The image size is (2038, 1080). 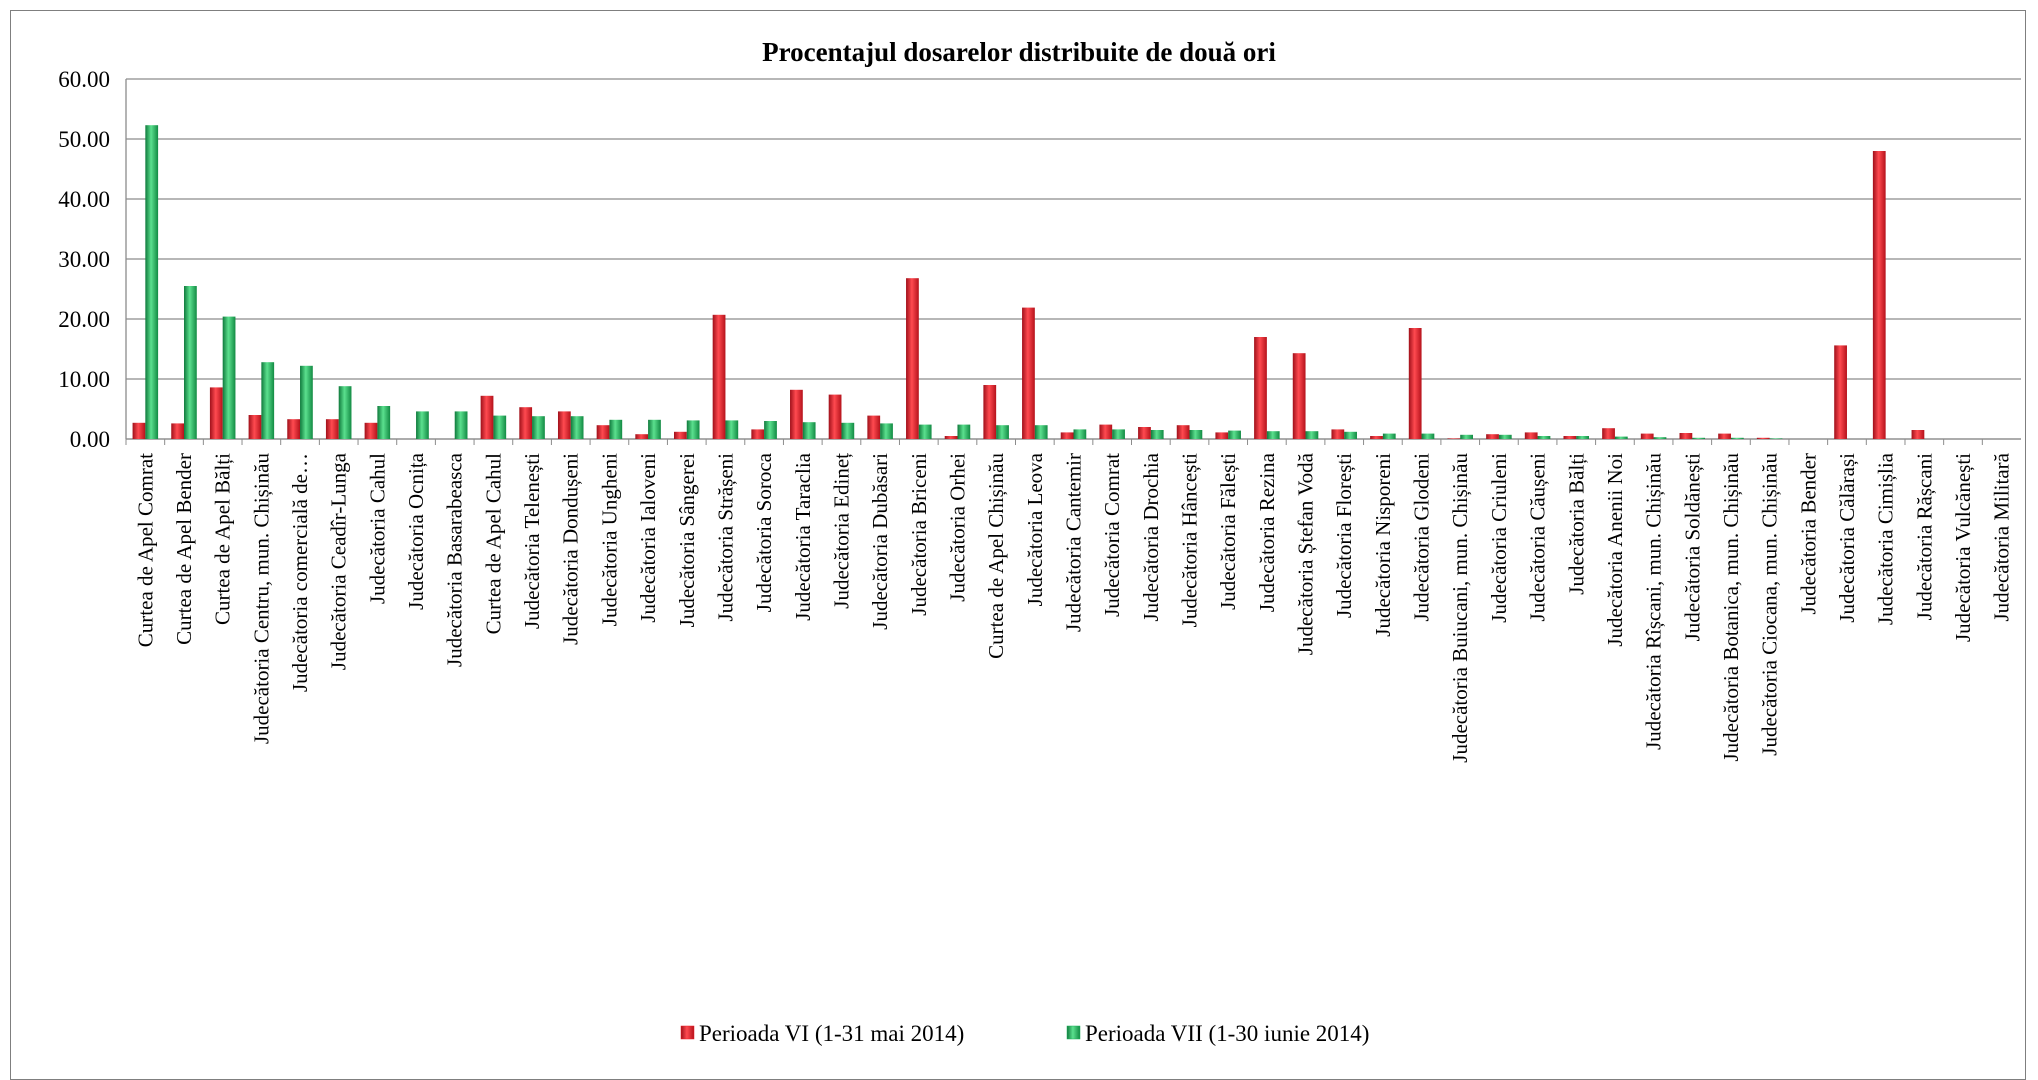 What do you see at coordinates (1112, 535) in the screenshot?
I see `category-label: Judecătoria Comrat` at bounding box center [1112, 535].